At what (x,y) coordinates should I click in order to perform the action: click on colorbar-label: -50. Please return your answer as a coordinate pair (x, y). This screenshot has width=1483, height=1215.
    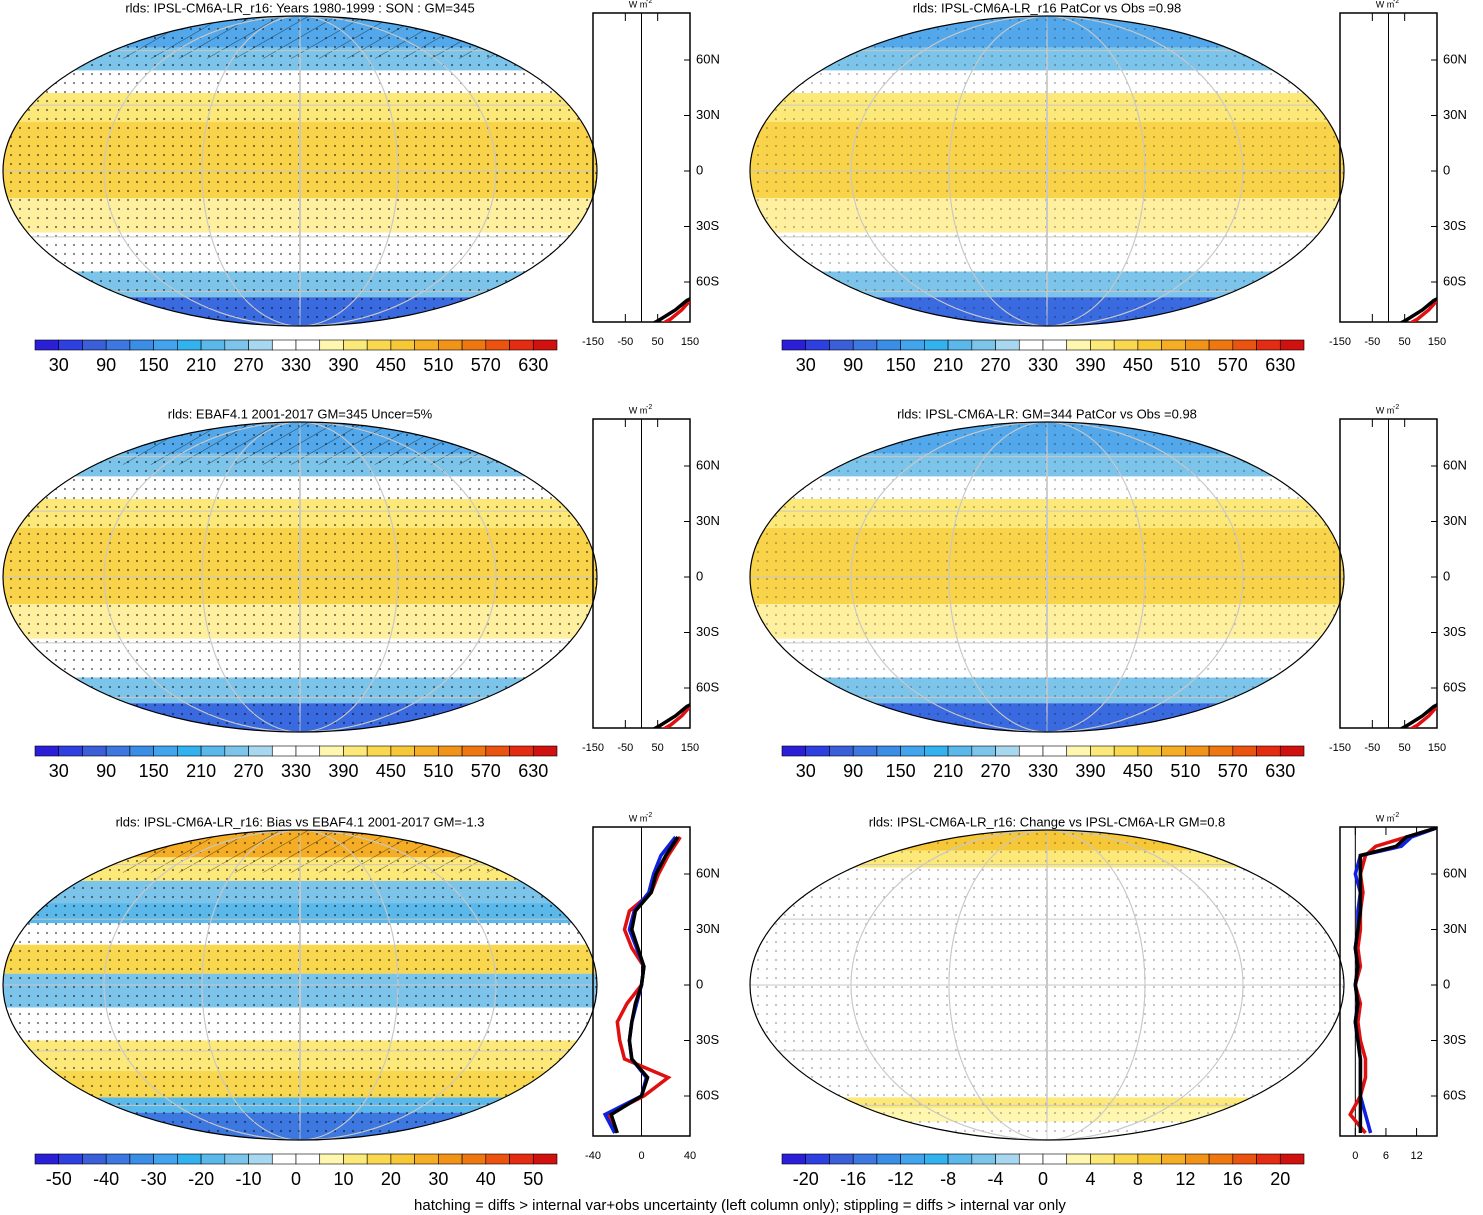
    Looking at the image, I should click on (59, 1179).